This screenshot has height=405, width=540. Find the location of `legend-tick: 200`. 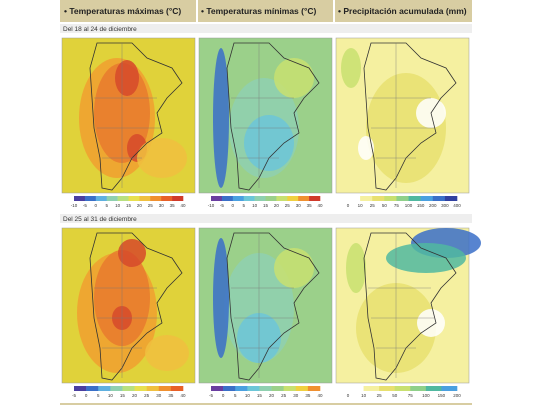

legend-tick: 200 is located at coordinates (457, 395).